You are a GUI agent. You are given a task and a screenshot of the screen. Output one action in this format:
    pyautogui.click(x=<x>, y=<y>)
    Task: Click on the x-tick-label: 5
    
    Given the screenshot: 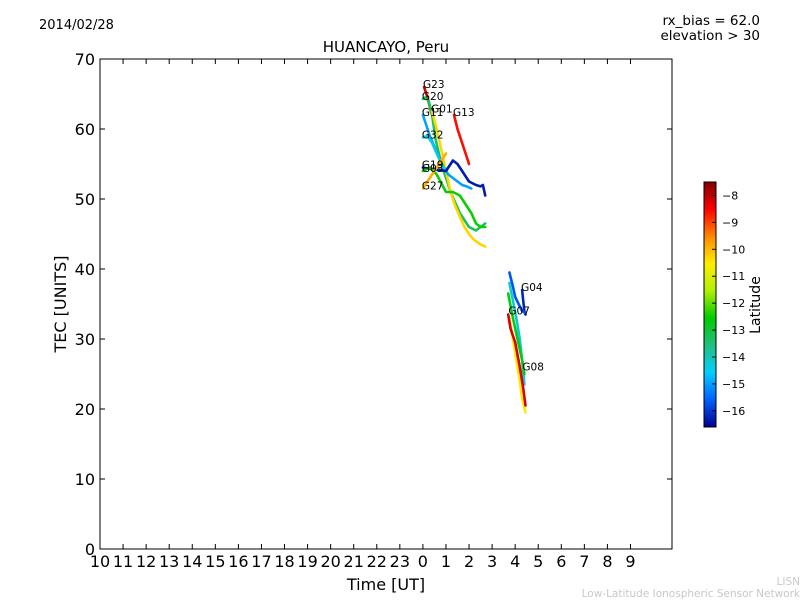 What is the action you would take?
    pyautogui.click(x=538, y=561)
    